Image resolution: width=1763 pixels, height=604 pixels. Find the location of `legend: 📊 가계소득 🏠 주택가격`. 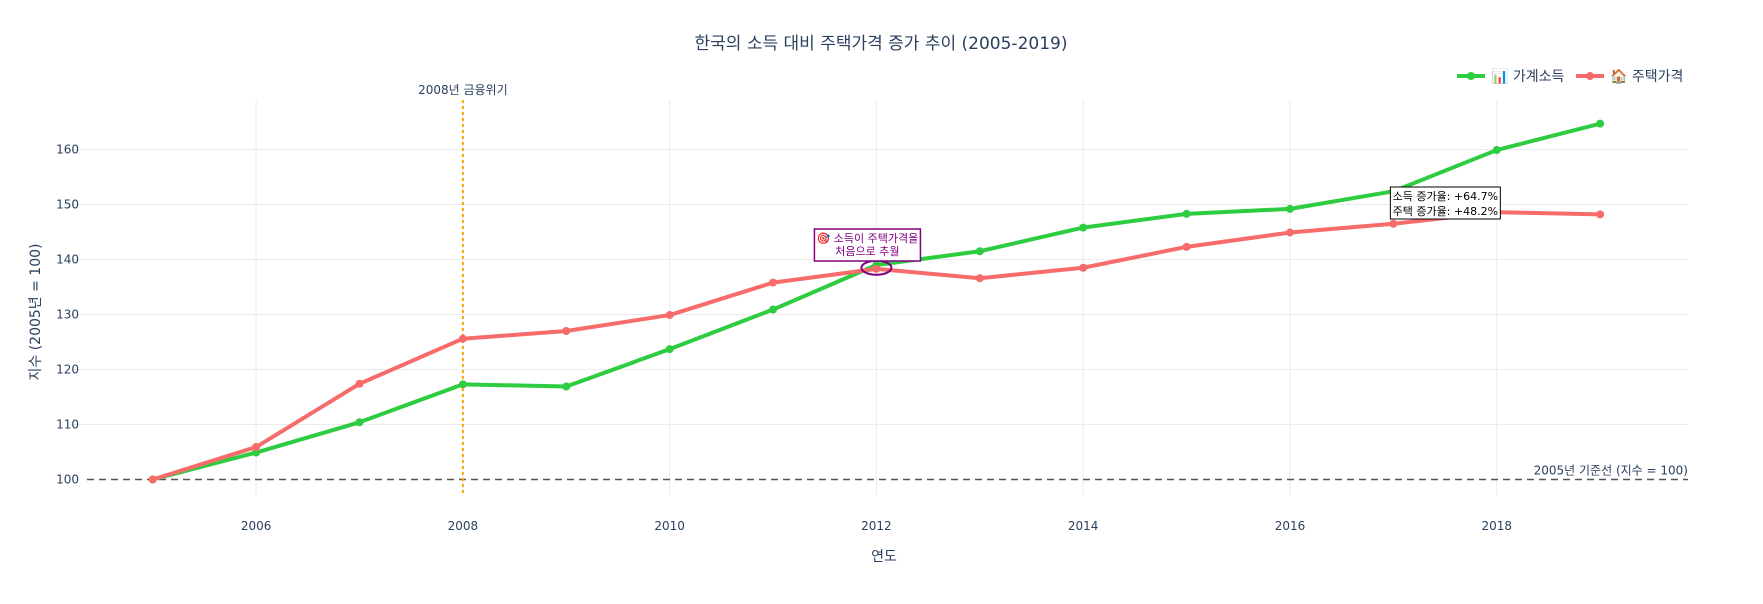

legend: 📊 가계소득 🏠 주택가격 is located at coordinates (1570, 76).